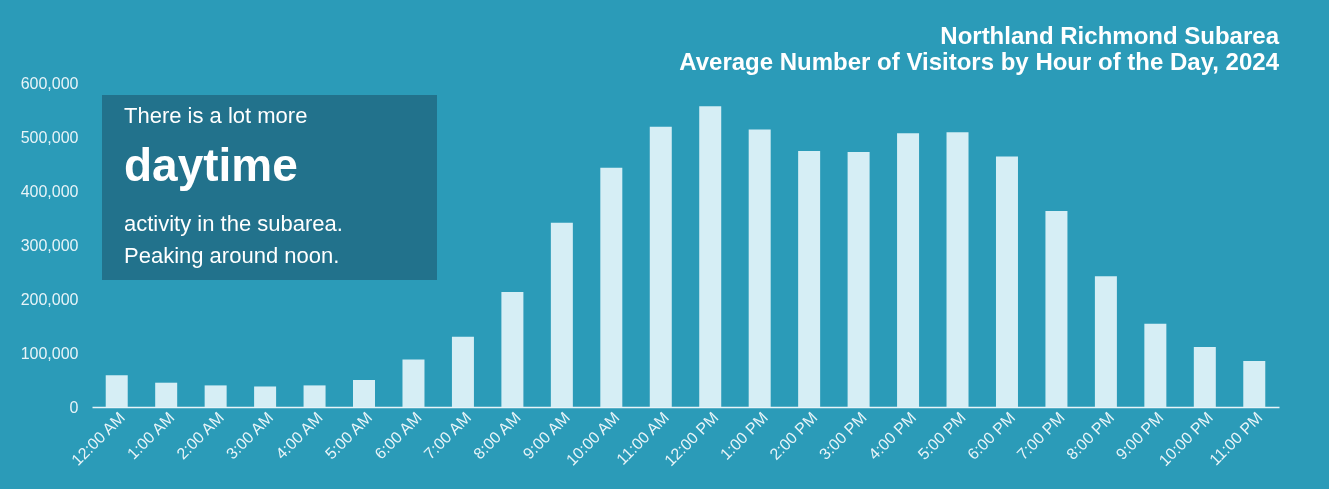  Describe the element at coordinates (211, 165) in the screenshot. I see `annotation: daytime` at that location.